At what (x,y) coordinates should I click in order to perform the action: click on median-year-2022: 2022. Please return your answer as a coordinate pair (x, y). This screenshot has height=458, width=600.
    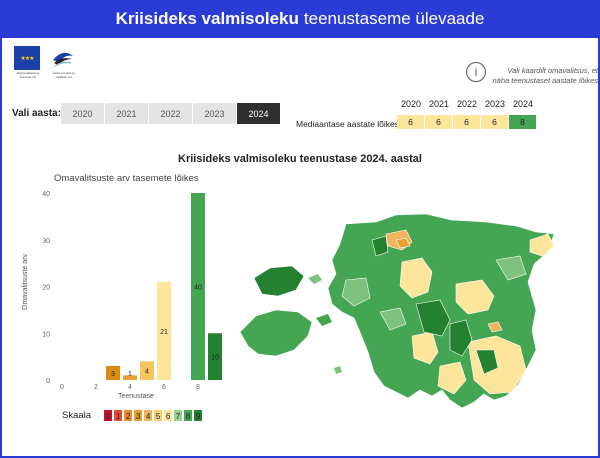
    Looking at the image, I should click on (467, 104).